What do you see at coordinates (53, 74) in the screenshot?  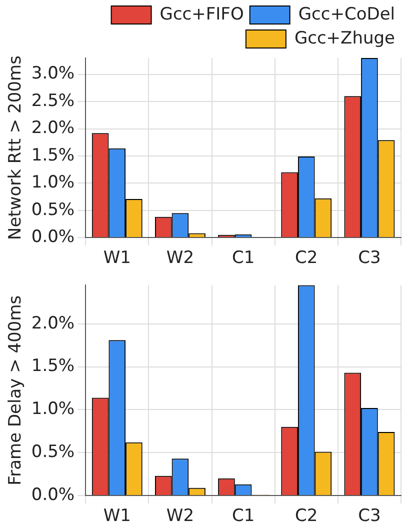 I see `y-tick-label: 3.0%` at bounding box center [53, 74].